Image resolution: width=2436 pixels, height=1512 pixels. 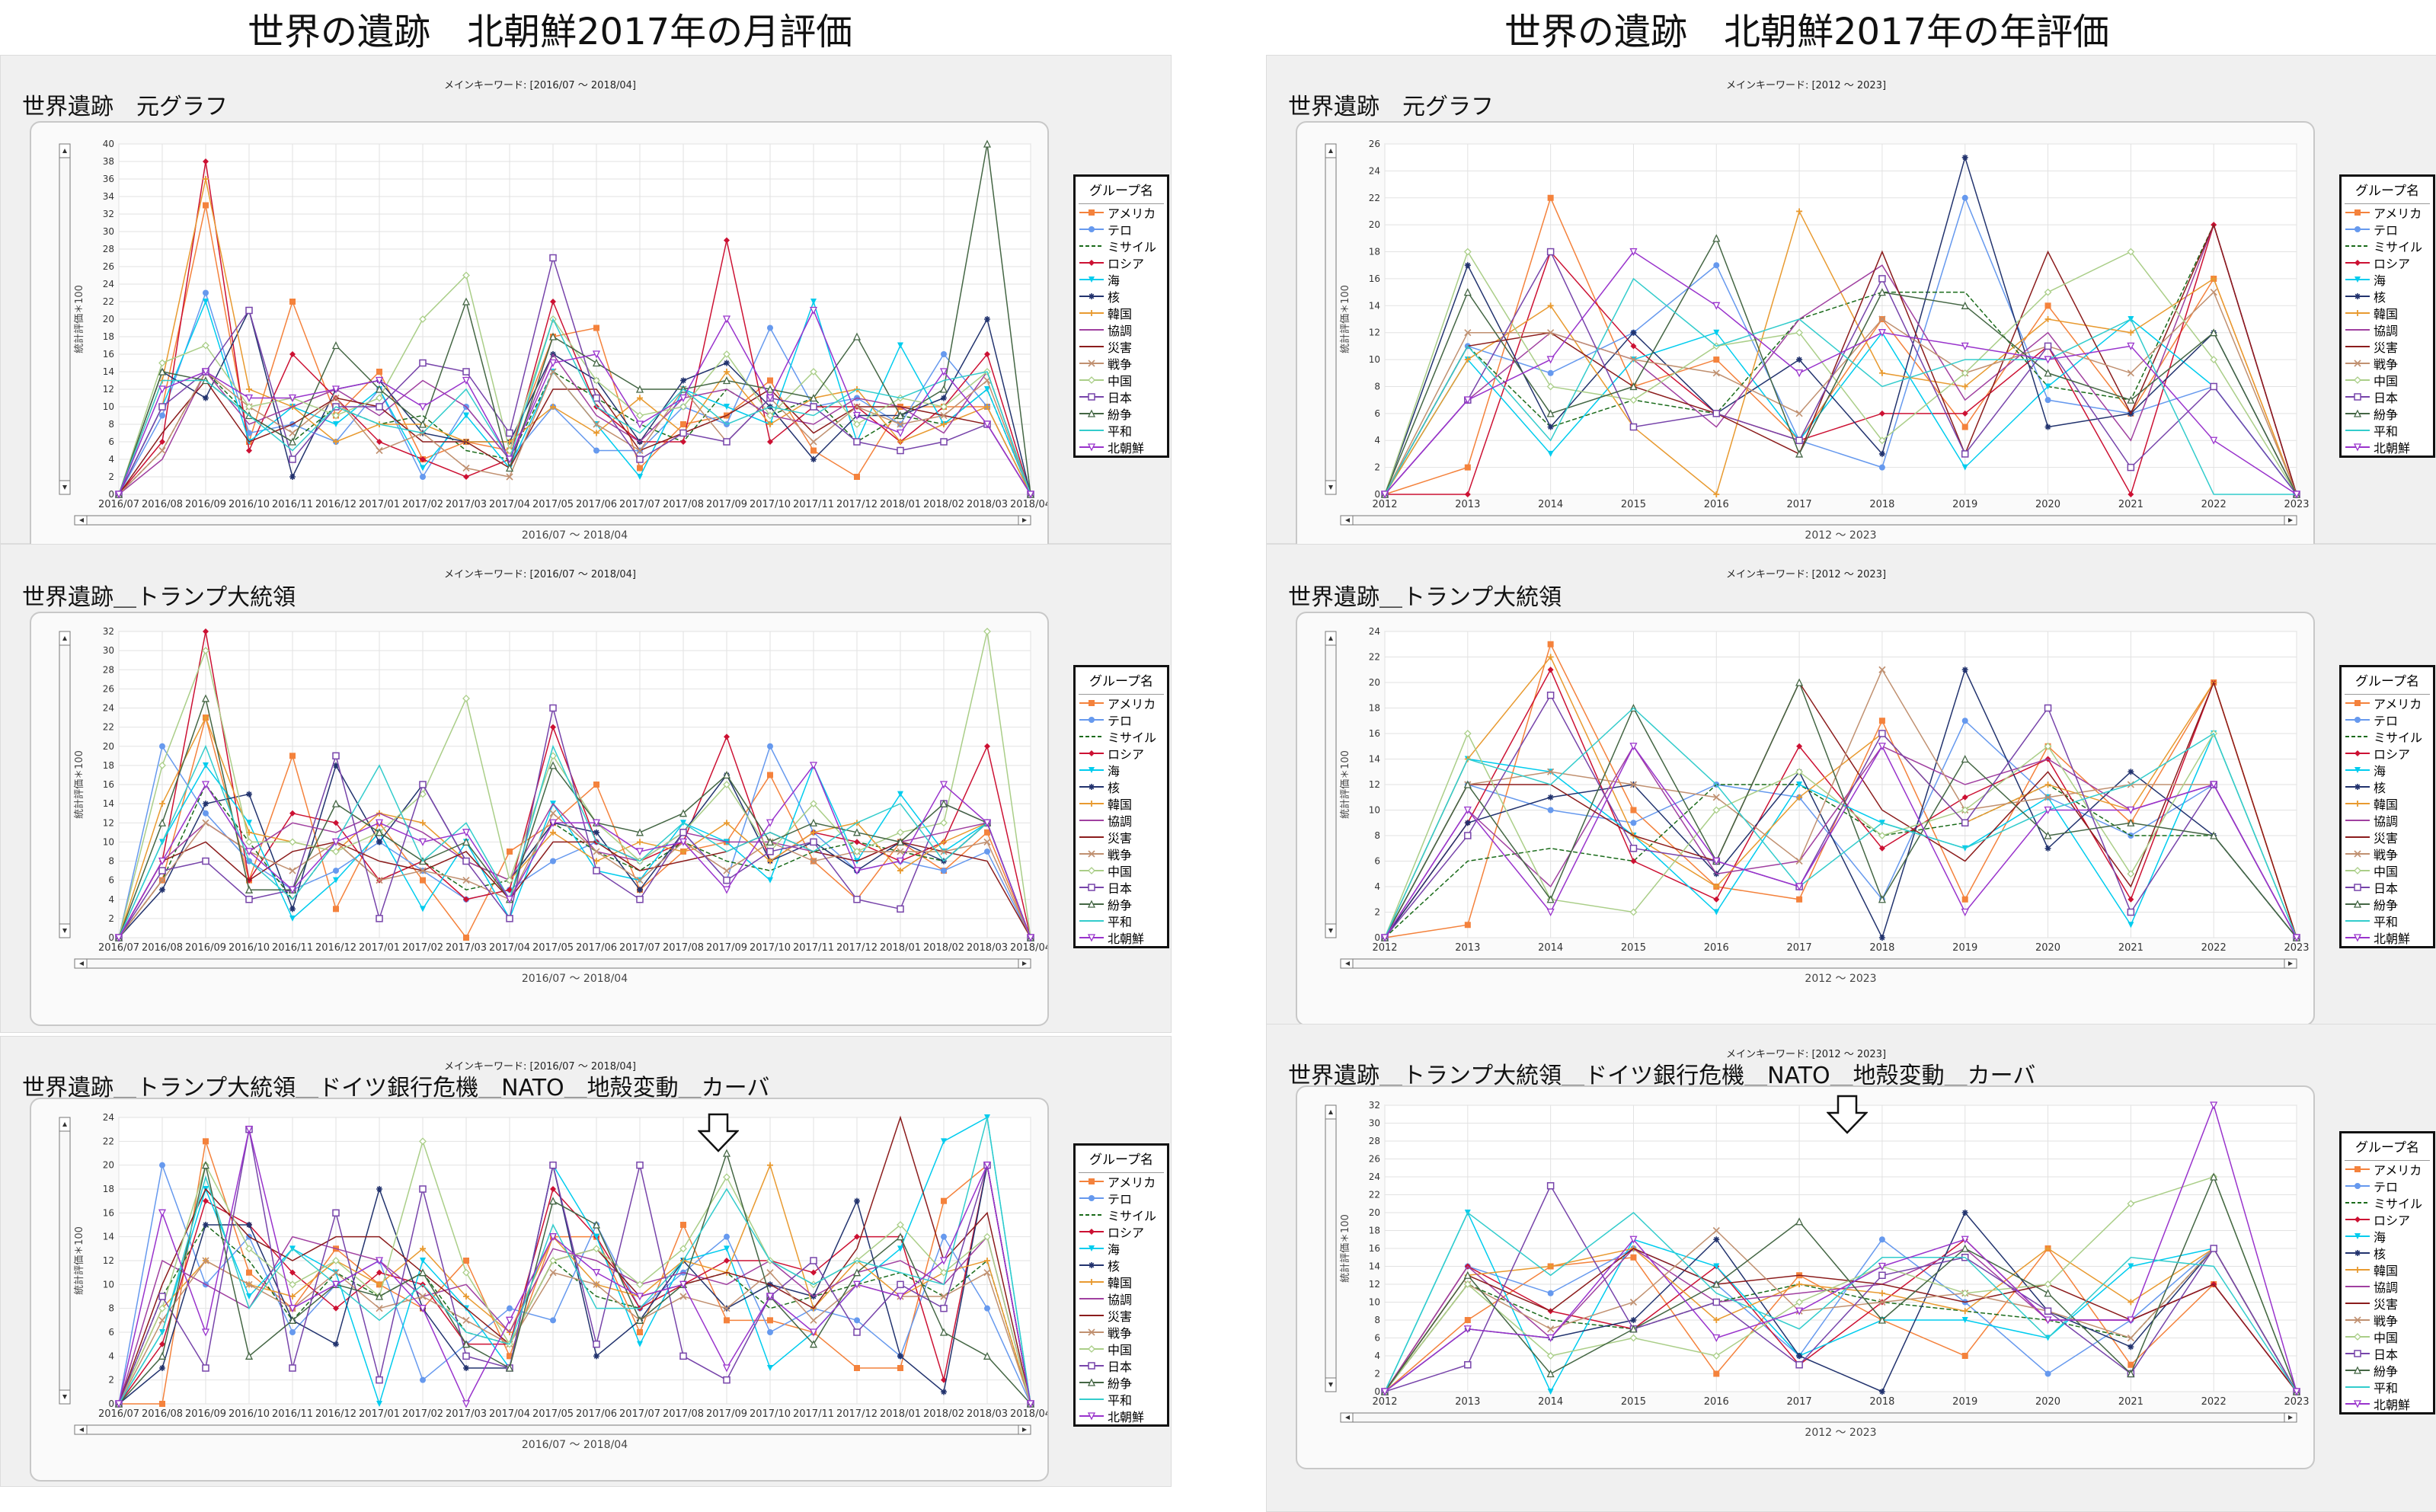 What do you see at coordinates (111, 881) in the screenshot?
I see `y-tick-label: 6` at bounding box center [111, 881].